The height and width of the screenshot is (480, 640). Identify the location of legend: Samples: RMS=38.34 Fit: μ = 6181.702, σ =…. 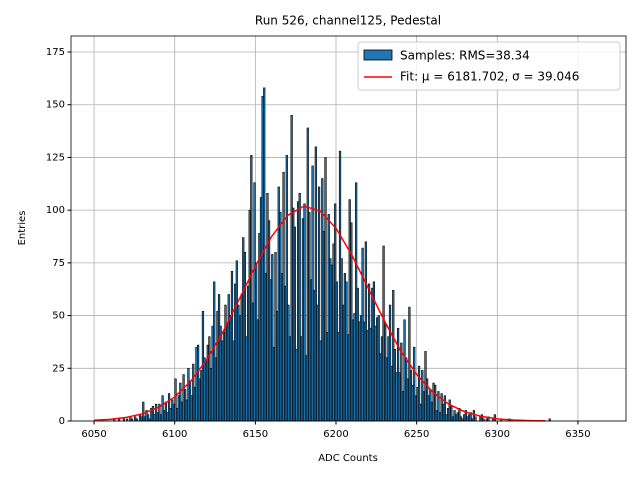
(489, 66).